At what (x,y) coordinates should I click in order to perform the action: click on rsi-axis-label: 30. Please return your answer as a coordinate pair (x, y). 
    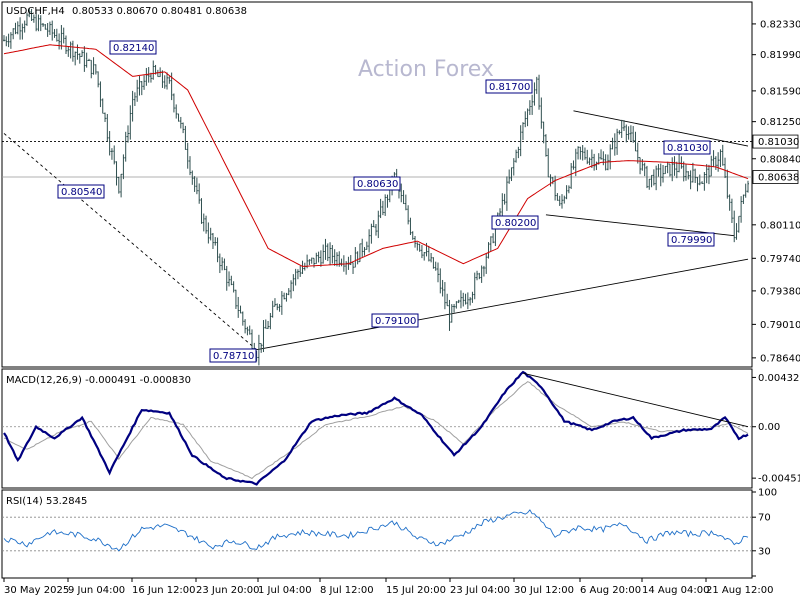
    Looking at the image, I should click on (764, 551).